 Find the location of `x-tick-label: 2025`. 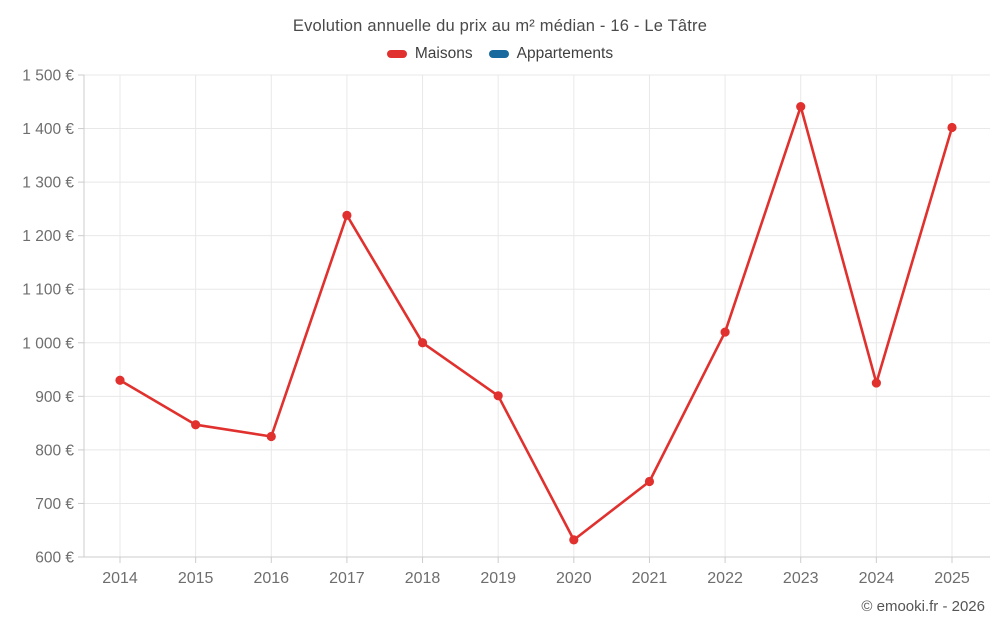

x-tick-label: 2025 is located at coordinates (952, 578).